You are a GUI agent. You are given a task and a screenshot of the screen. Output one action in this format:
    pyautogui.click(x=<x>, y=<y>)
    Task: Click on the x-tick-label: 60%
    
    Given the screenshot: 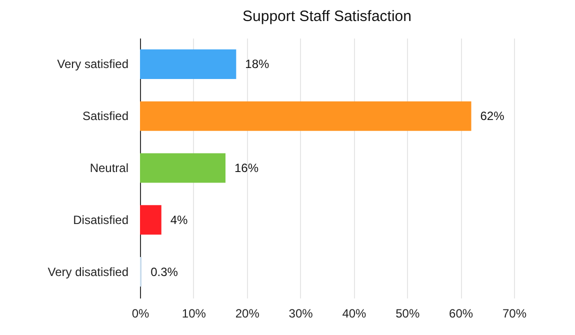 What is the action you would take?
    pyautogui.click(x=461, y=313)
    